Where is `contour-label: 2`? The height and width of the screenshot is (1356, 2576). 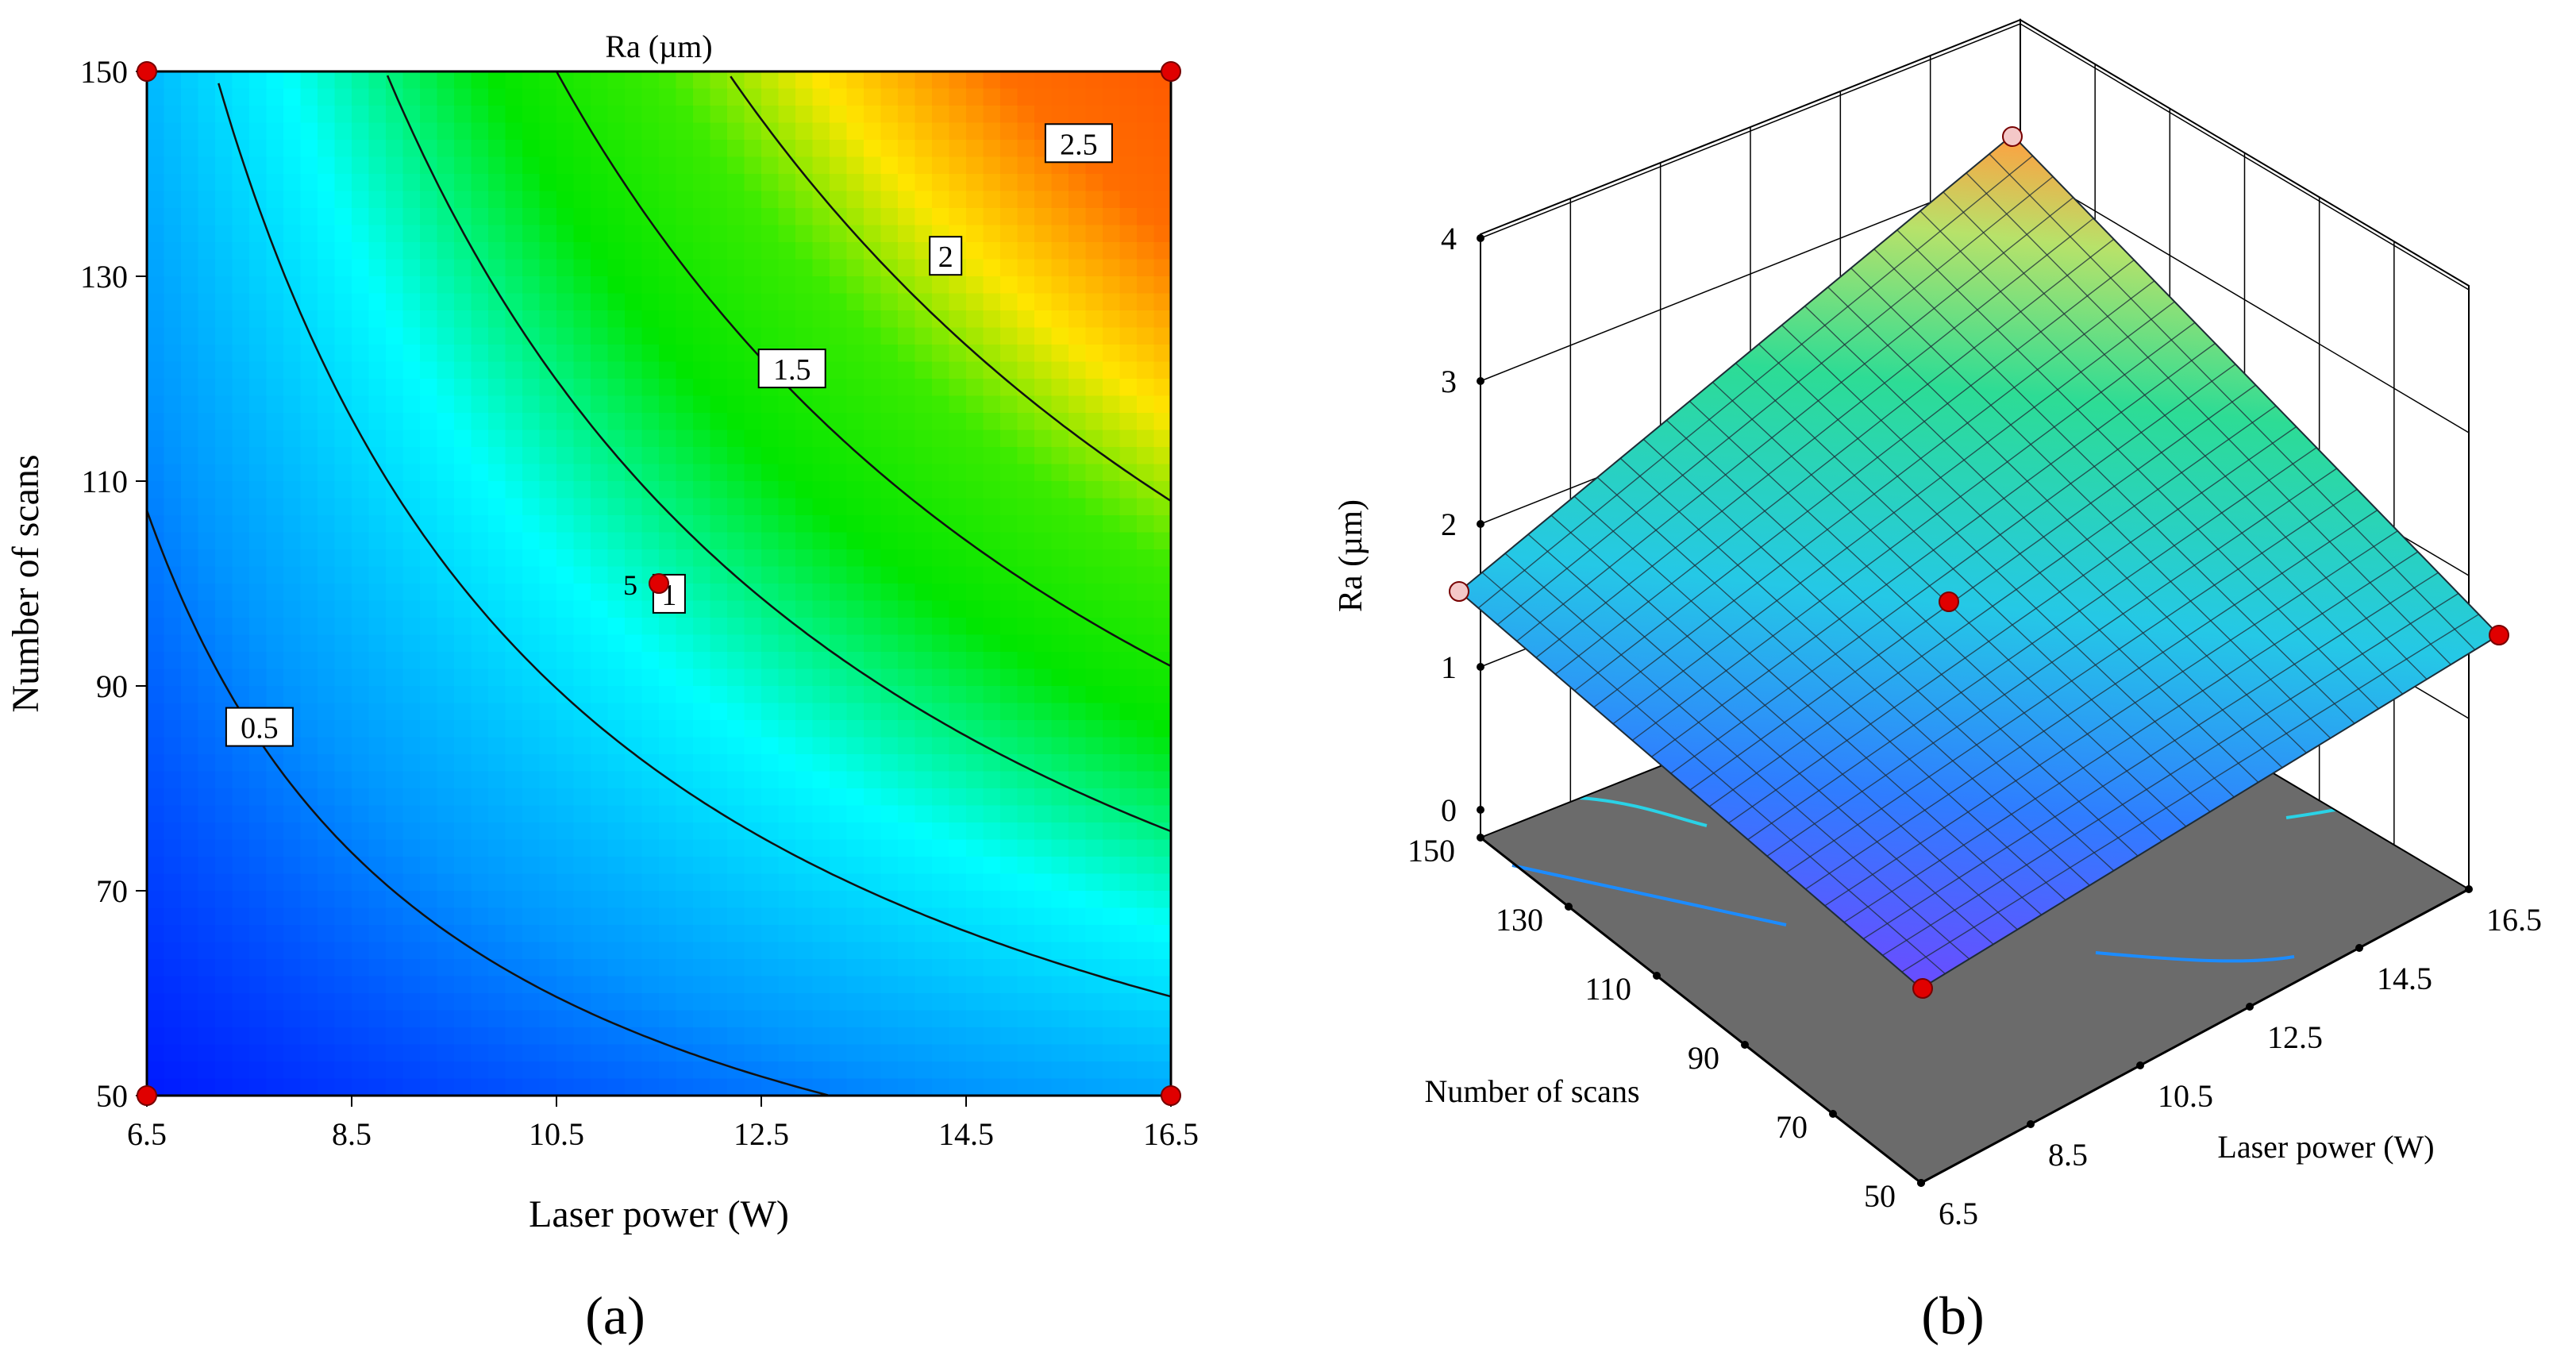
contour-label: 2 is located at coordinates (945, 257).